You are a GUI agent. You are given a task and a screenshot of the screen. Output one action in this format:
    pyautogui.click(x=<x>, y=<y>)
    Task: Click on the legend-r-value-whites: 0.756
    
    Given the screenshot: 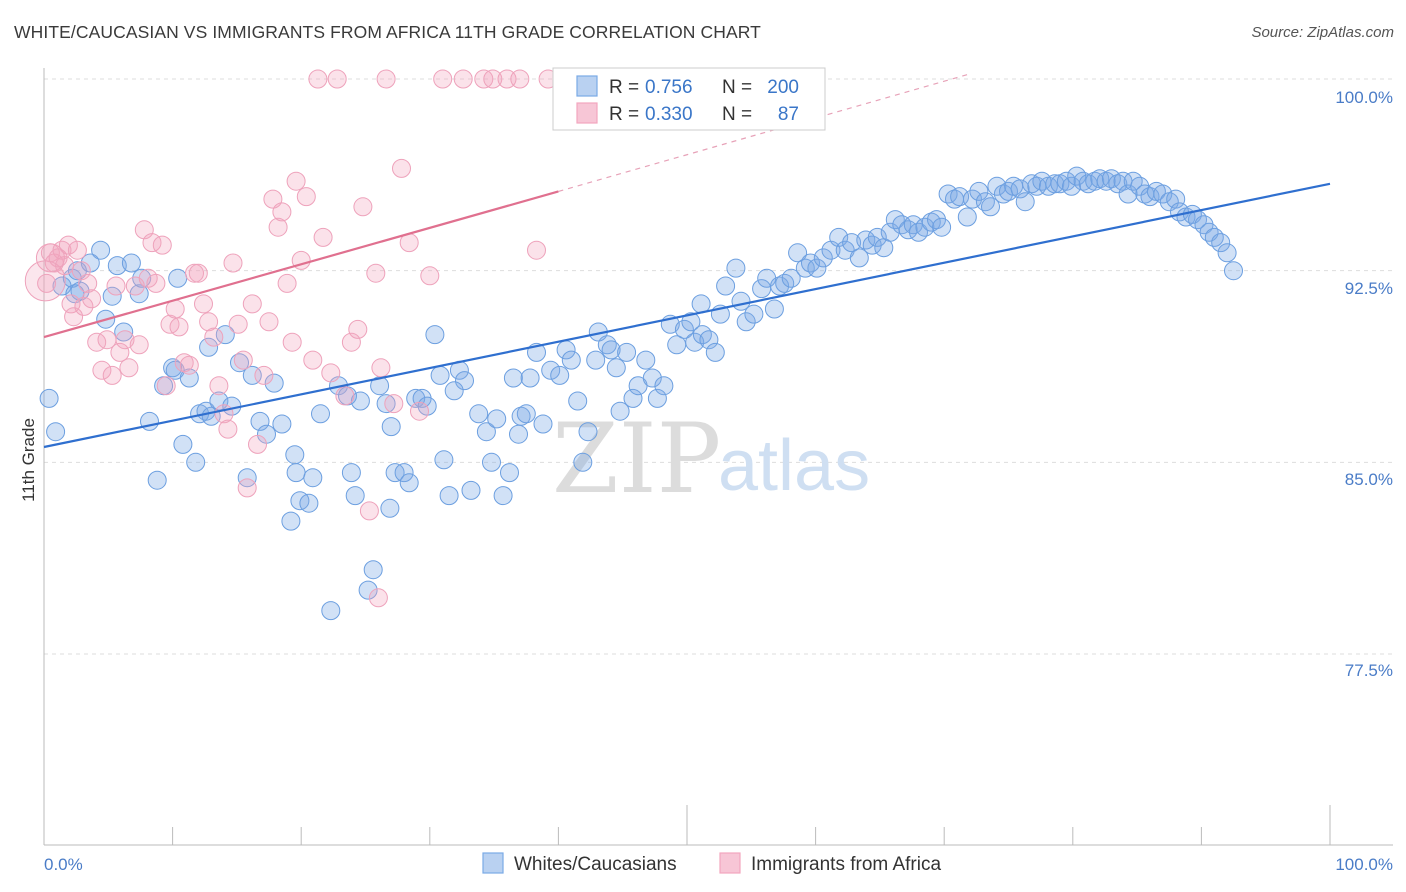 What is the action you would take?
    pyautogui.click(x=669, y=87)
    